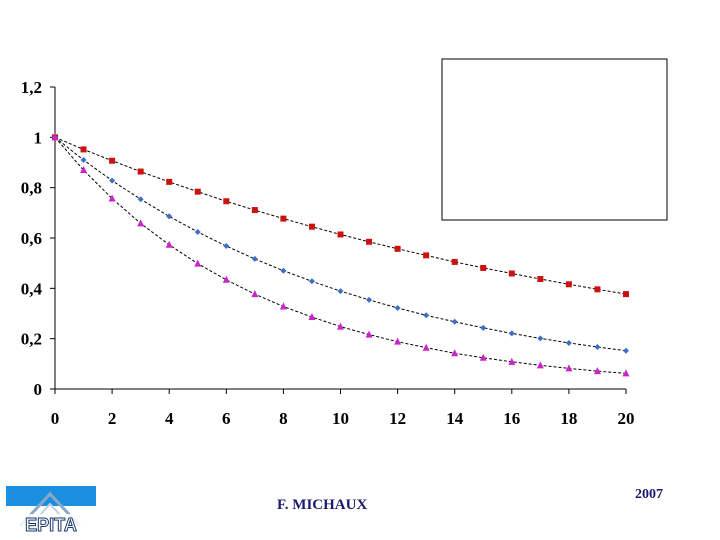 The height and width of the screenshot is (540, 720). Describe the element at coordinates (31, 238) in the screenshot. I see `y-tick-label: 0,6` at that location.